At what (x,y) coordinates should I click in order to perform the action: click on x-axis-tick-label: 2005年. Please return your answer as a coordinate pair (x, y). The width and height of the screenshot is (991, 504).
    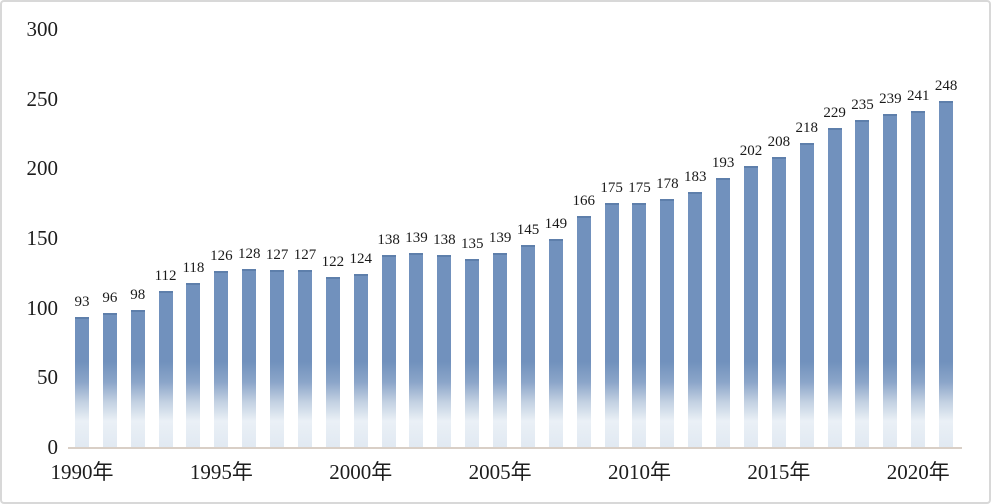
    Looking at the image, I should click on (500, 472).